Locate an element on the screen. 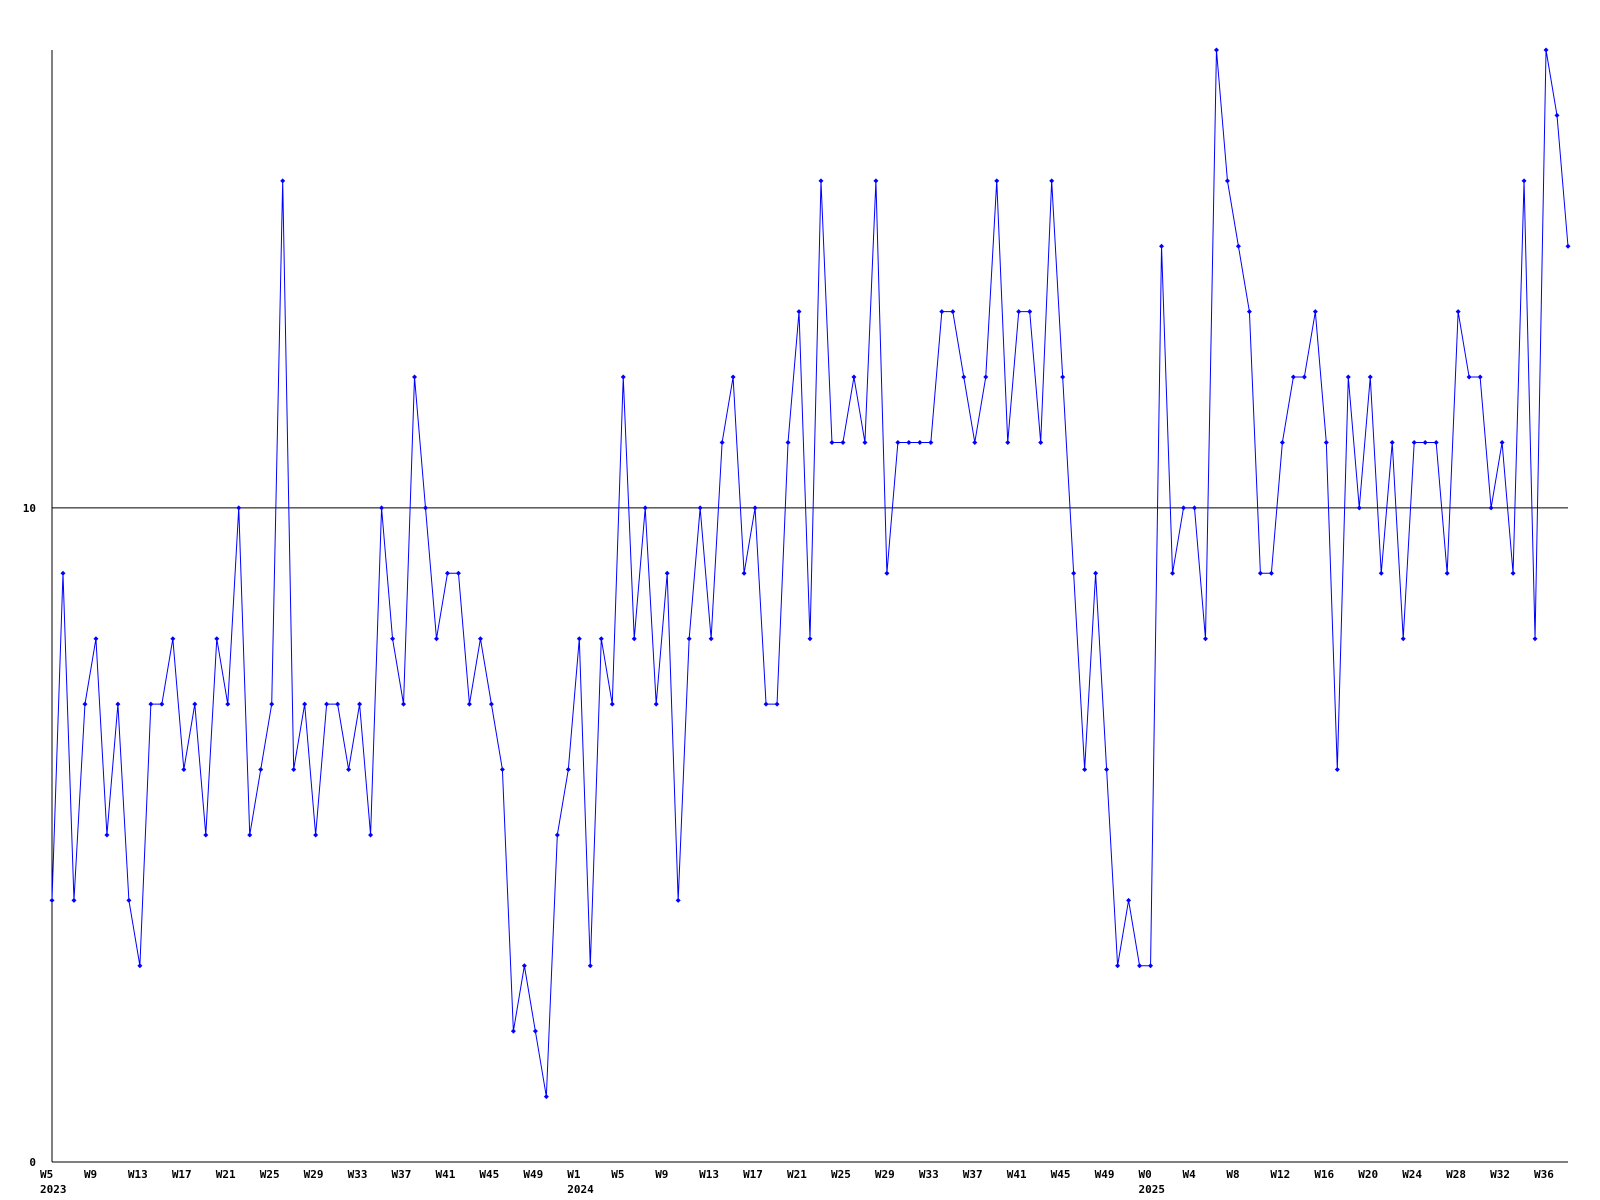 Image resolution: width=1600 pixels, height=1200 pixels. x-tick-label: W28 is located at coordinates (1456, 1174).